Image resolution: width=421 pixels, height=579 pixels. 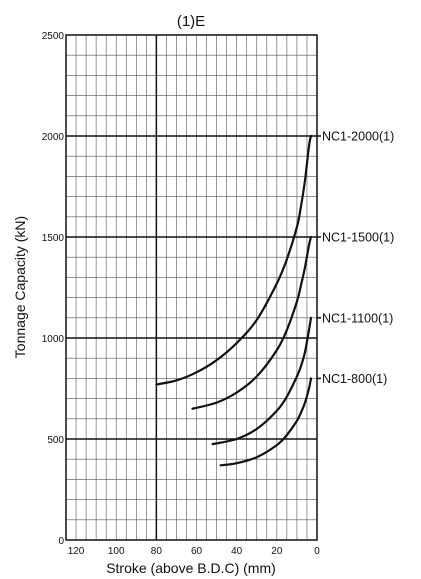 What do you see at coordinates (55, 440) in the screenshot?
I see `y-tick-label: 500` at bounding box center [55, 440].